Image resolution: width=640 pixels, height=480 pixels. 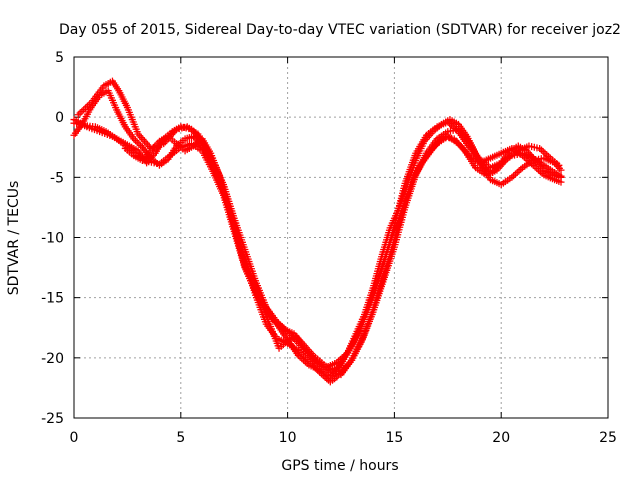 What do you see at coordinates (180, 438) in the screenshot?
I see `x-tick-label: 5` at bounding box center [180, 438].